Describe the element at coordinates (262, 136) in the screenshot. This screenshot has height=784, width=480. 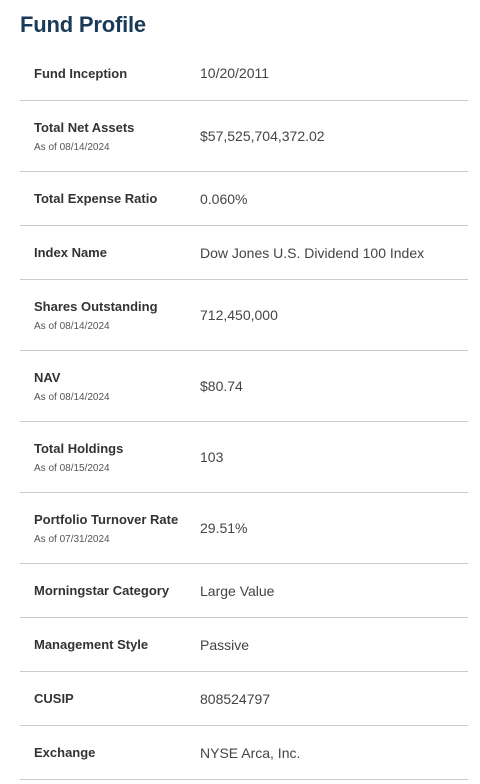
I see `row-value: $57,525,704,372.02` at that location.